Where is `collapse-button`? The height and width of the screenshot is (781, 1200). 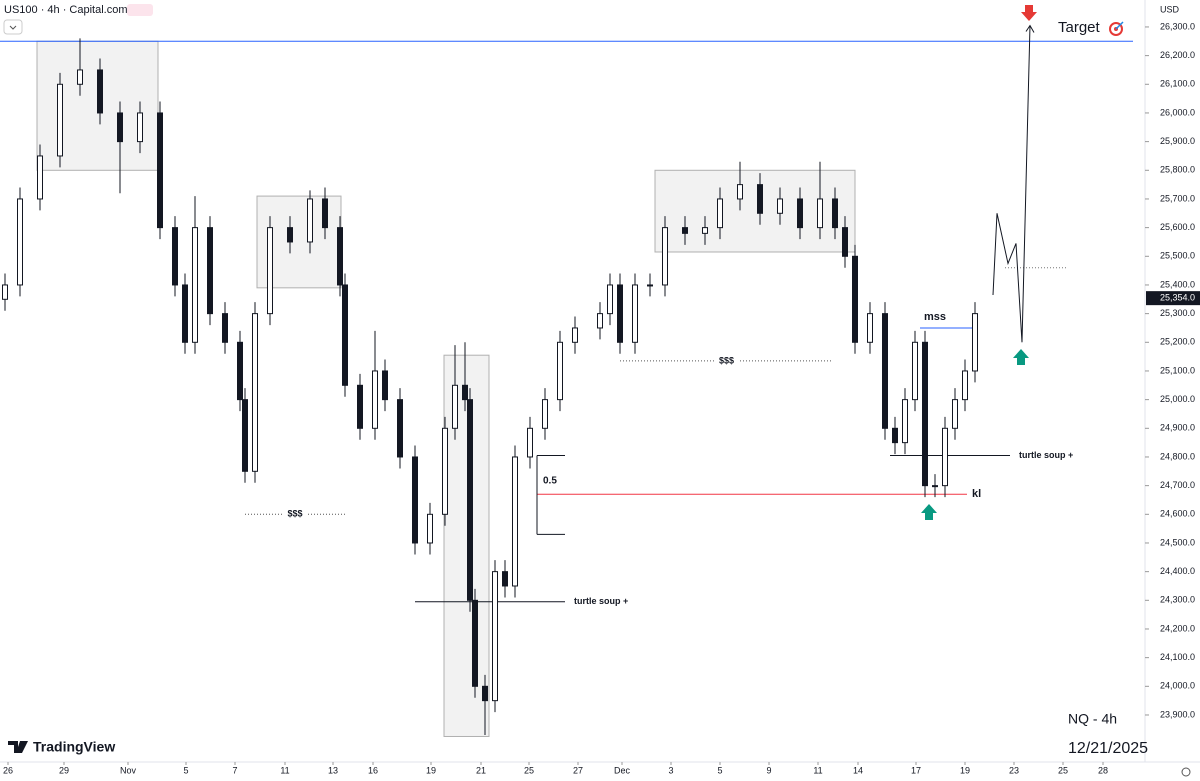 collapse-button is located at coordinates (13, 27).